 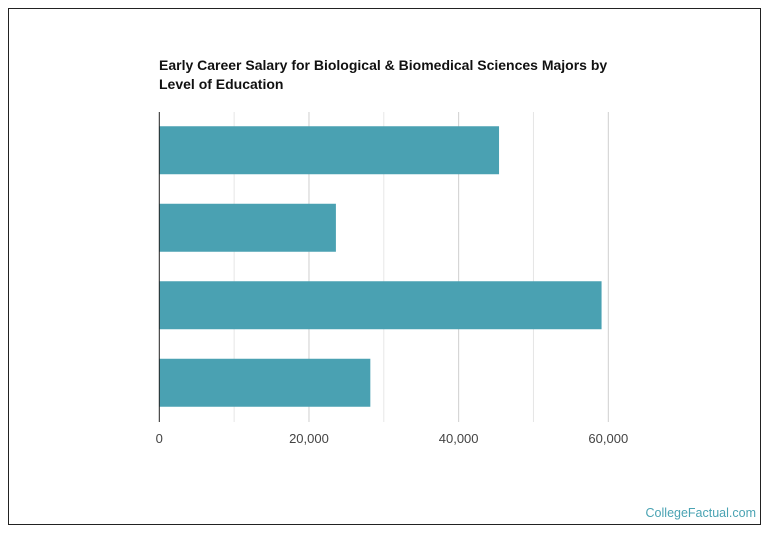 What do you see at coordinates (309, 438) in the screenshot?
I see `x-tick-label: 20,000` at bounding box center [309, 438].